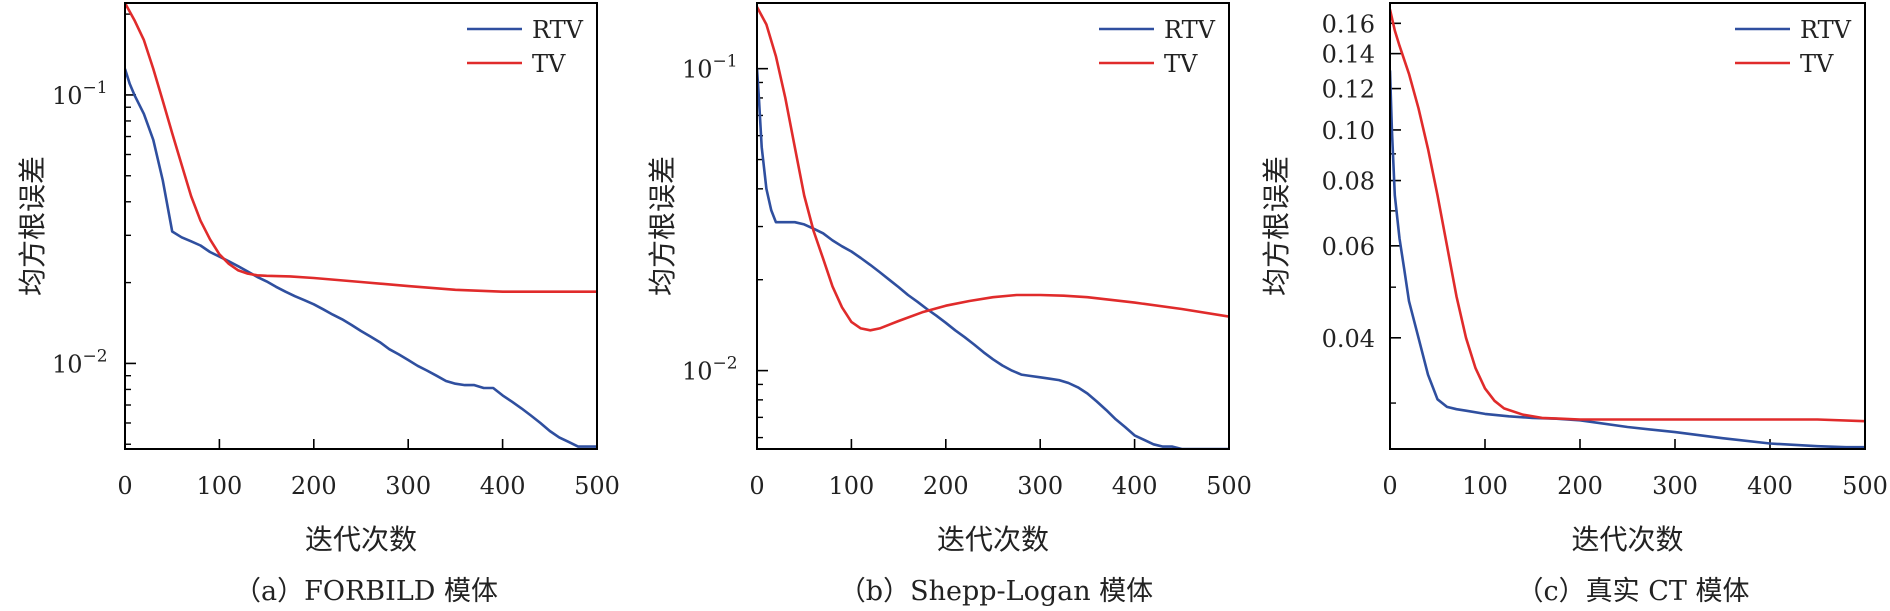 This screenshot has height=611, width=1890. What do you see at coordinates (1348, 339) in the screenshot?
I see `y-tick-label: 0.04` at bounding box center [1348, 339].